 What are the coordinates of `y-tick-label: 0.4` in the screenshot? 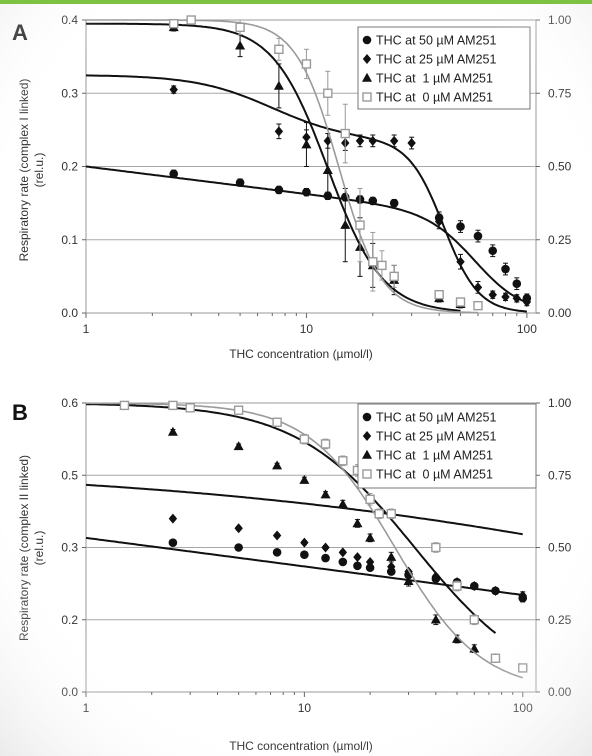 It's located at (69, 20).